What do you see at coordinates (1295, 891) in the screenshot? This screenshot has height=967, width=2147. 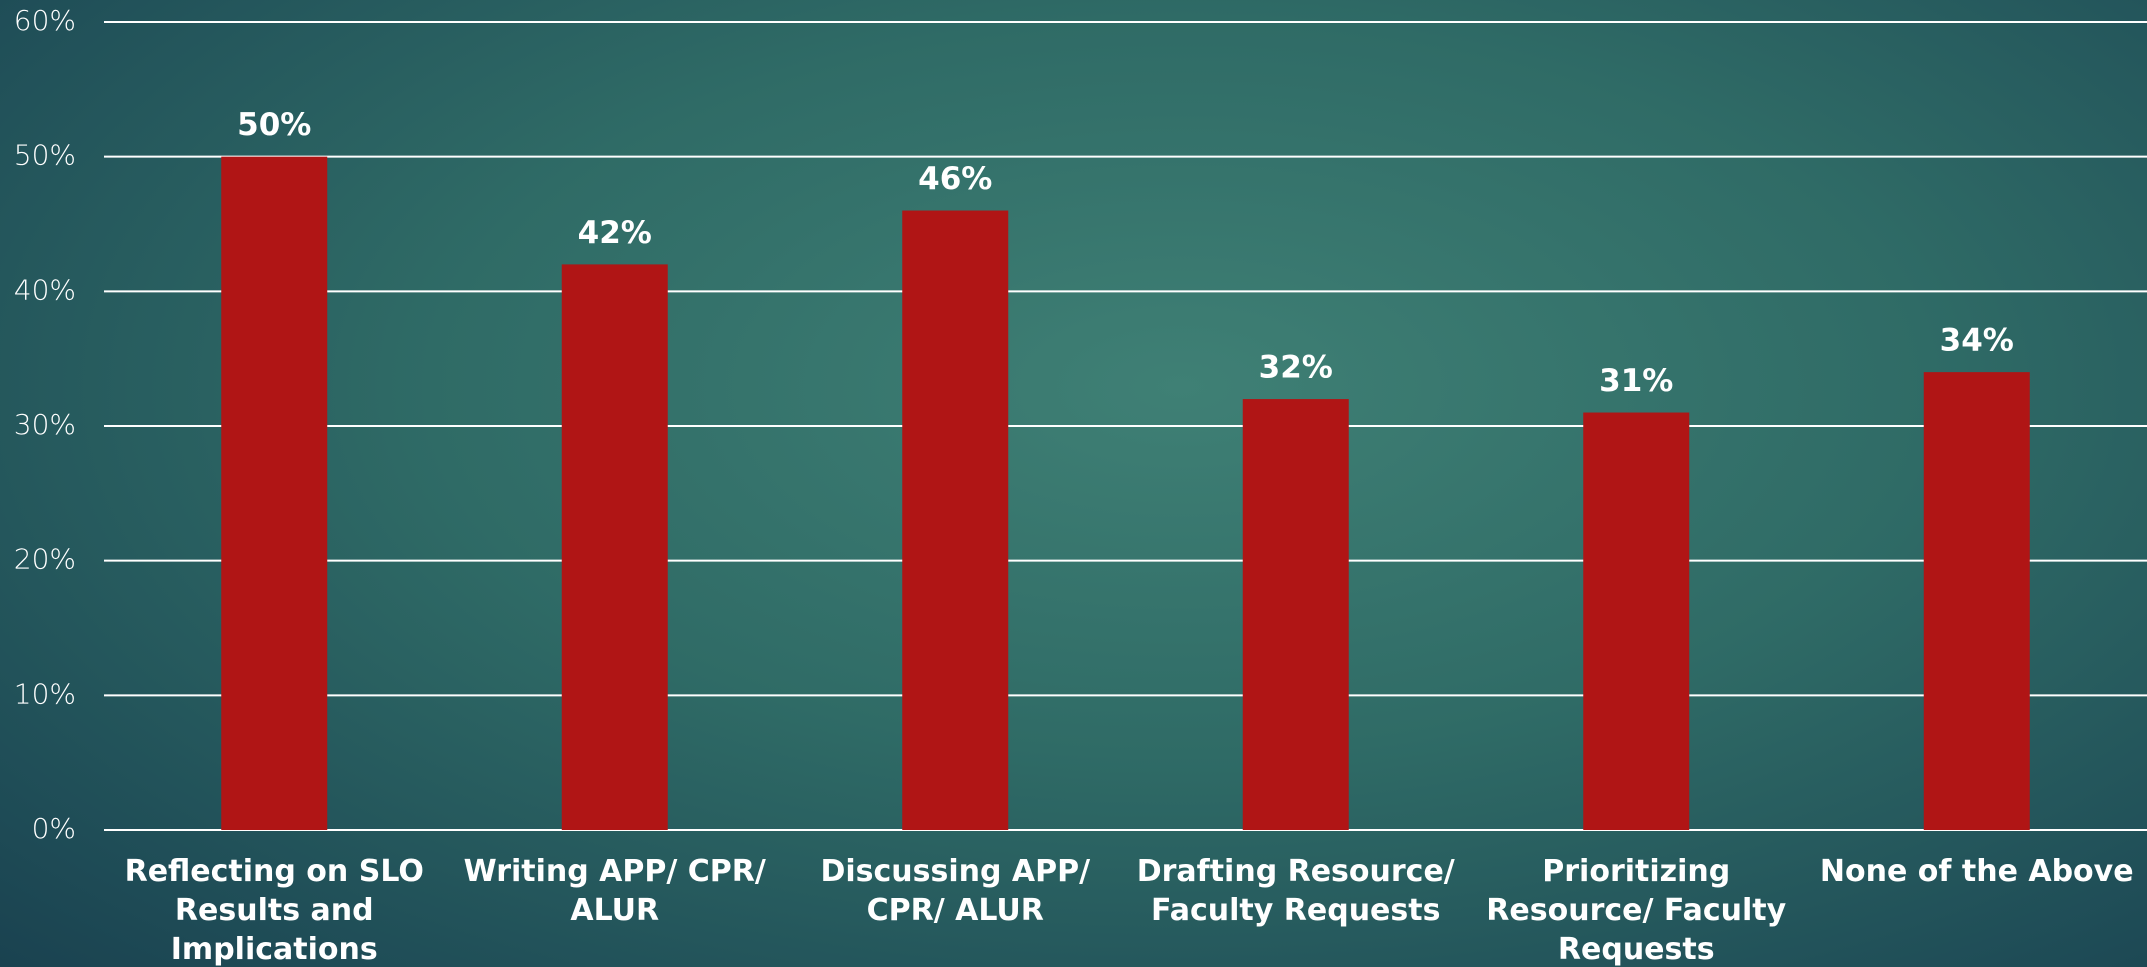 I see `x-tick-label: Drafting Resource/ Faculty Requests` at bounding box center [1295, 891].